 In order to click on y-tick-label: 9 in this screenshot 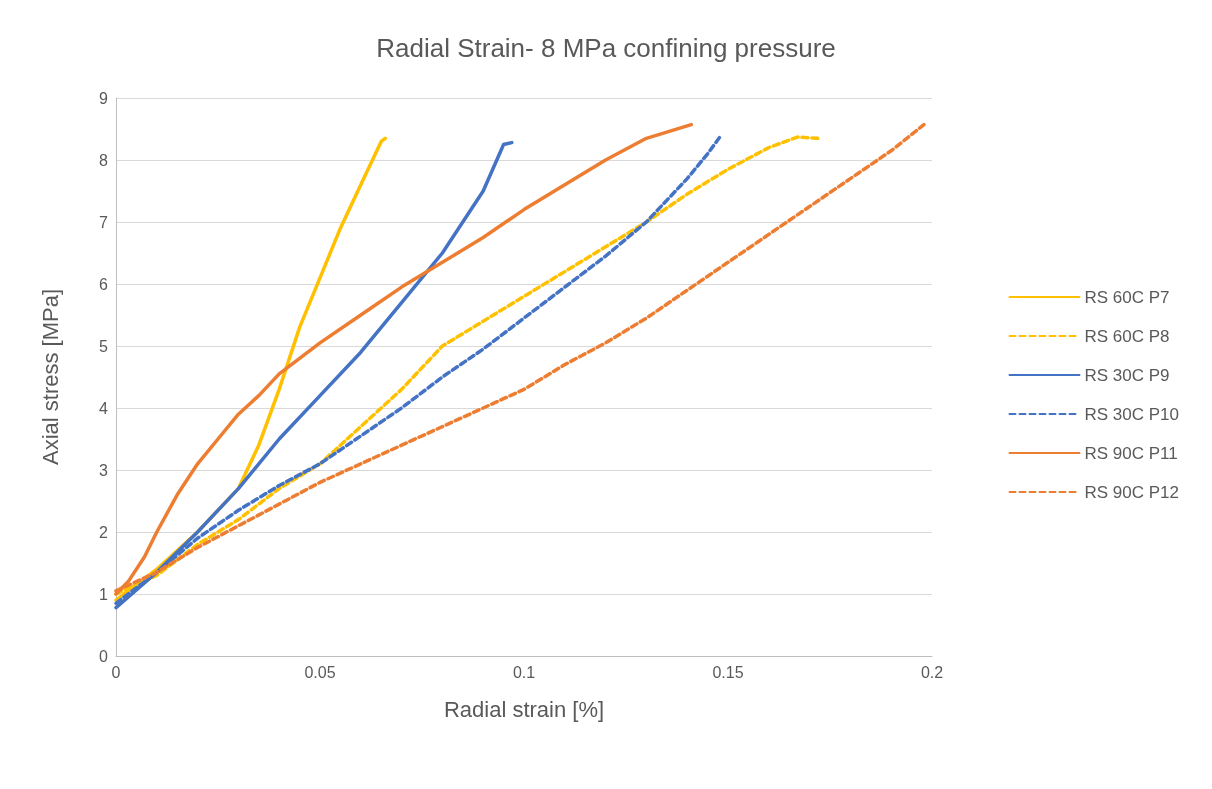, I will do `click(104, 98)`.